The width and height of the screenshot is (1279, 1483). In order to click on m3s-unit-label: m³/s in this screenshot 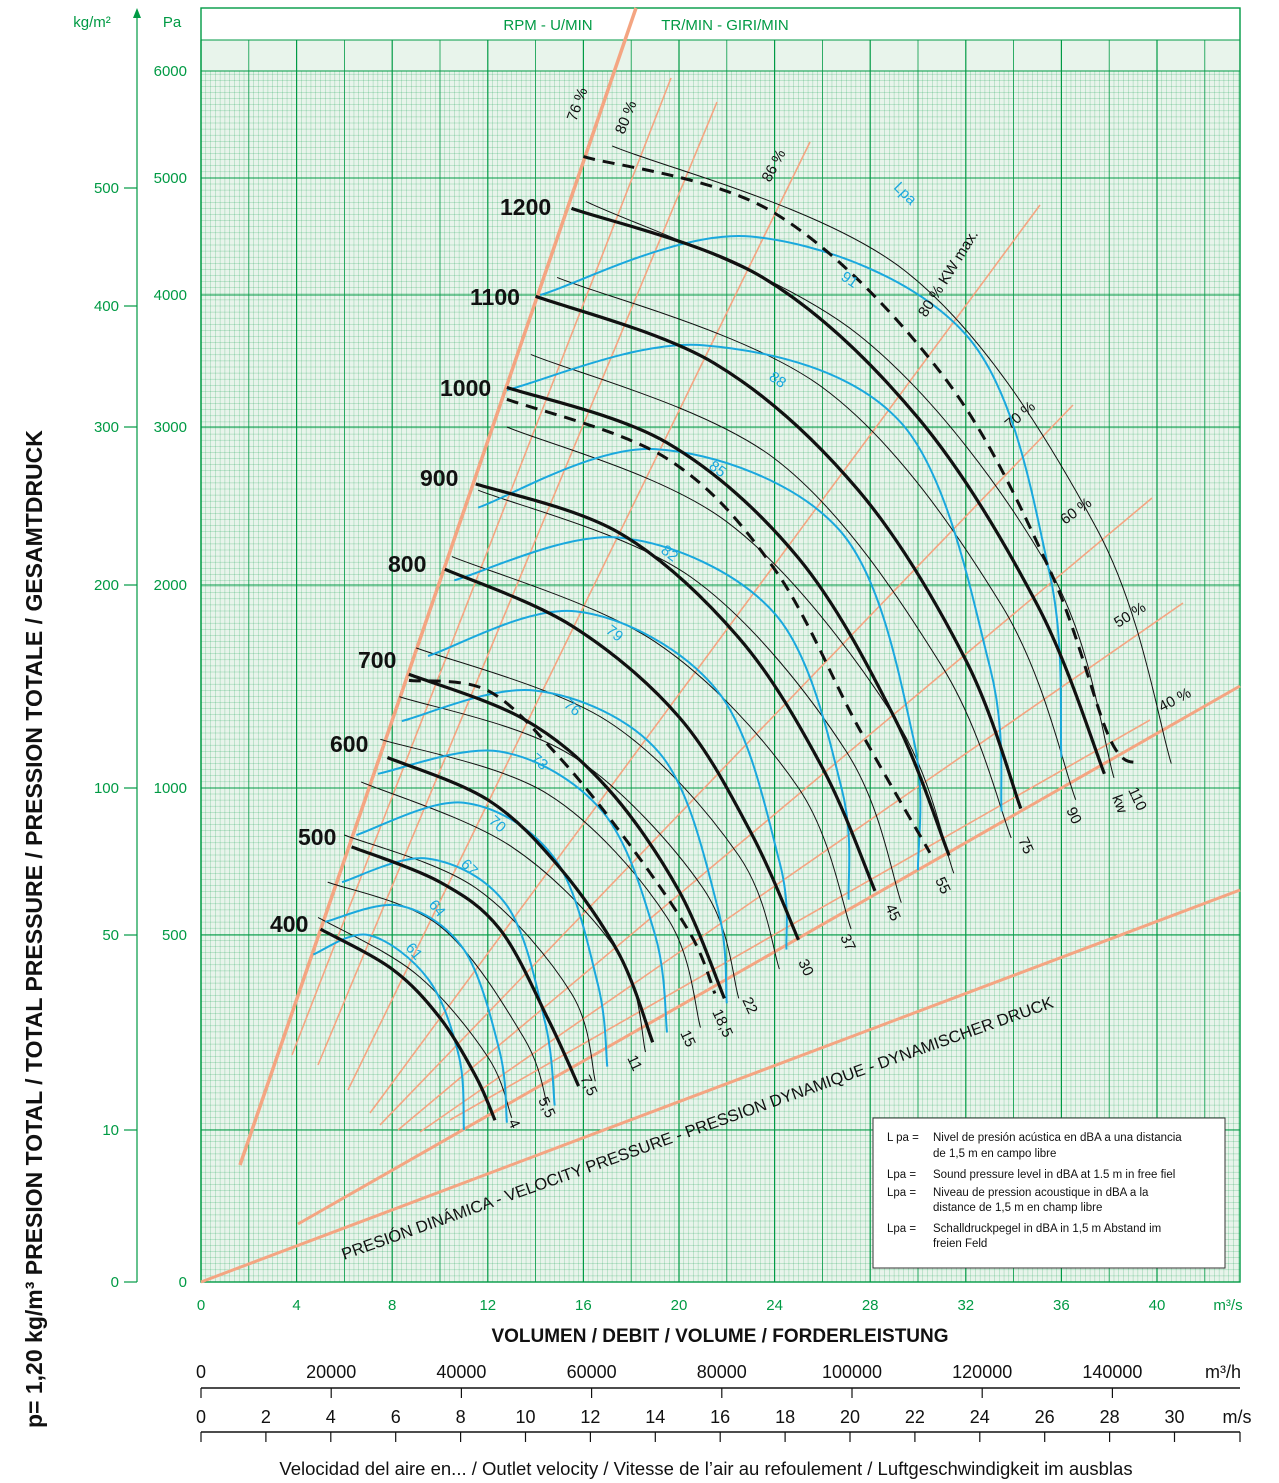, I will do `click(1227, 1305)`.